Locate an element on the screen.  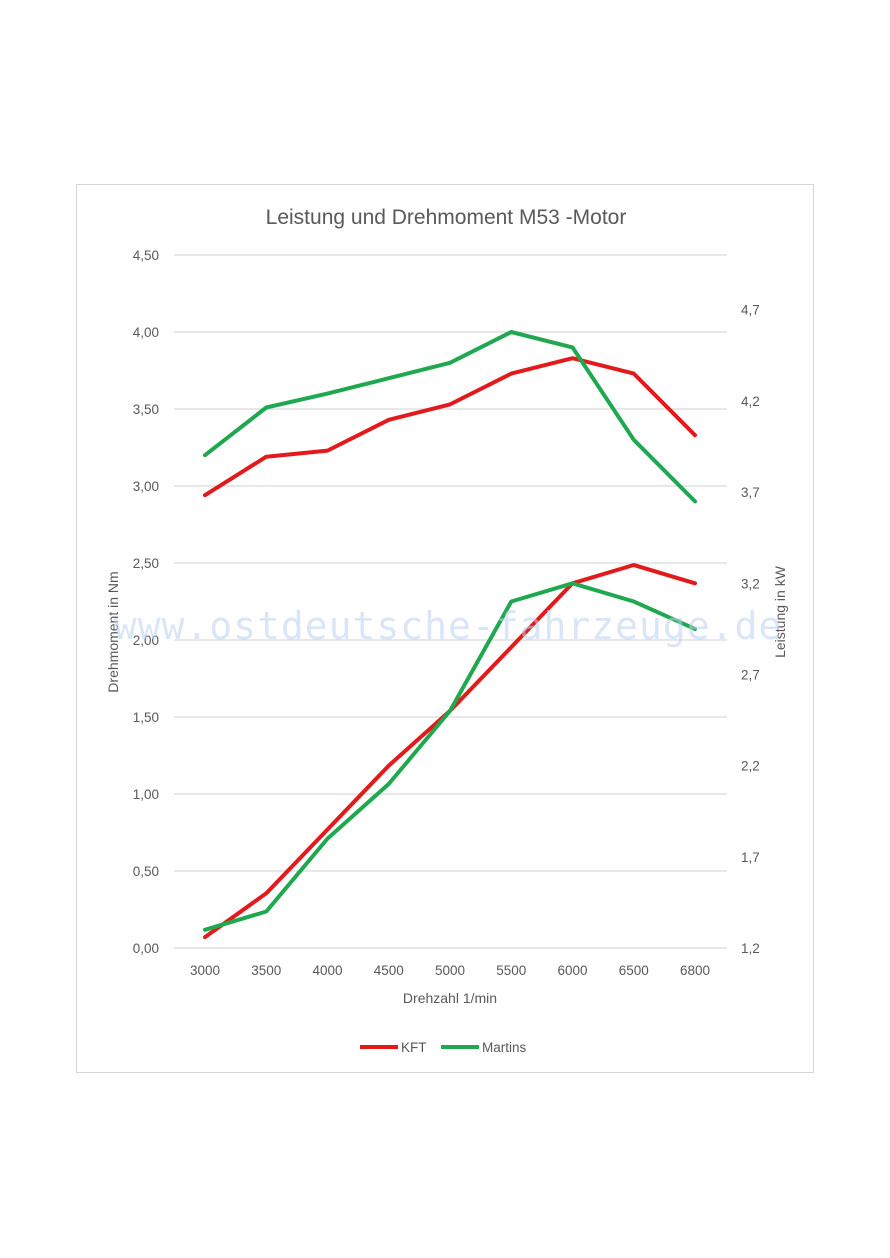
watermark-text: www.ostdeutsche-fahrzeuge.de is located at coordinates (448, 626).